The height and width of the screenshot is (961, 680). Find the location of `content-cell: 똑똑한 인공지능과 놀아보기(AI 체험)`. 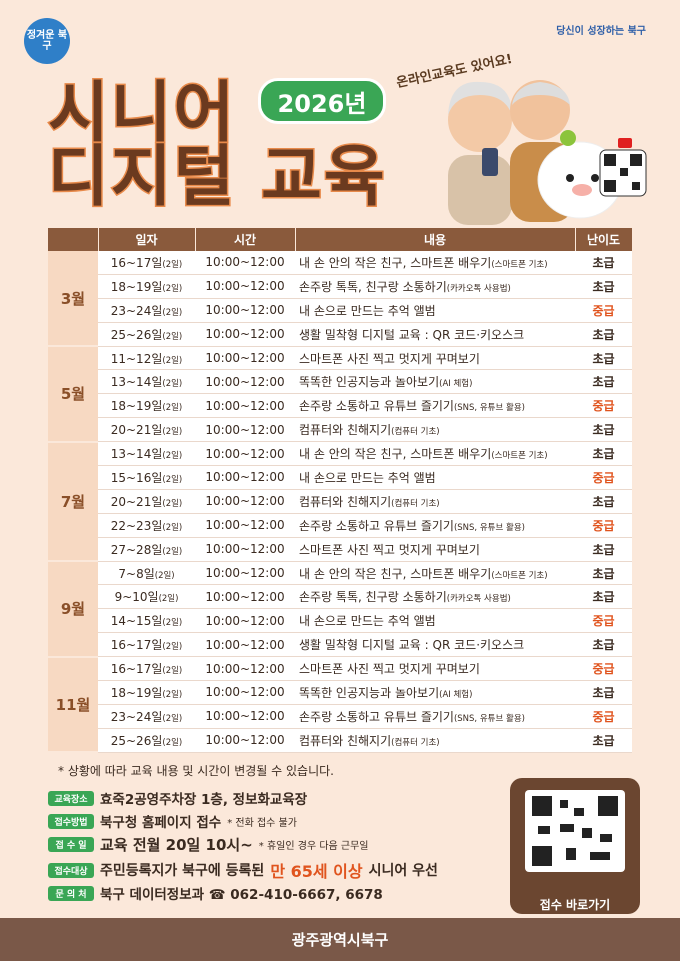

content-cell: 똑똑한 인공지능과 놀아보기(AI 체험) is located at coordinates (435, 382).